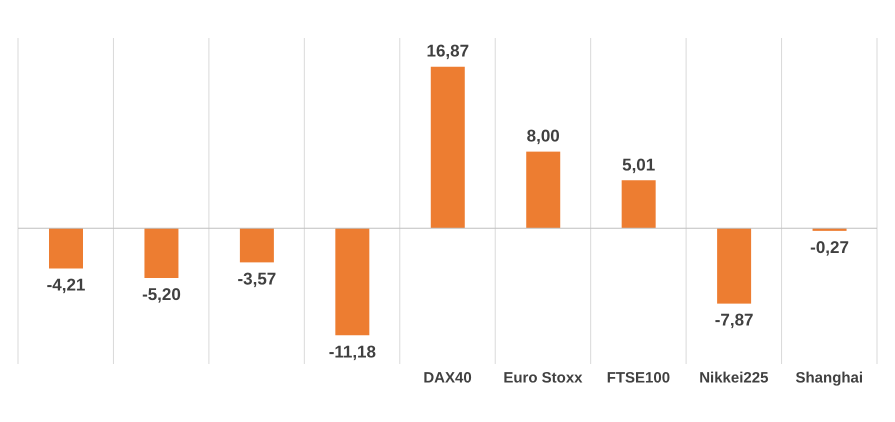 The width and height of the screenshot is (895, 422). What do you see at coordinates (543, 378) in the screenshot?
I see `x-tick-label: Euro Stoxx` at bounding box center [543, 378].